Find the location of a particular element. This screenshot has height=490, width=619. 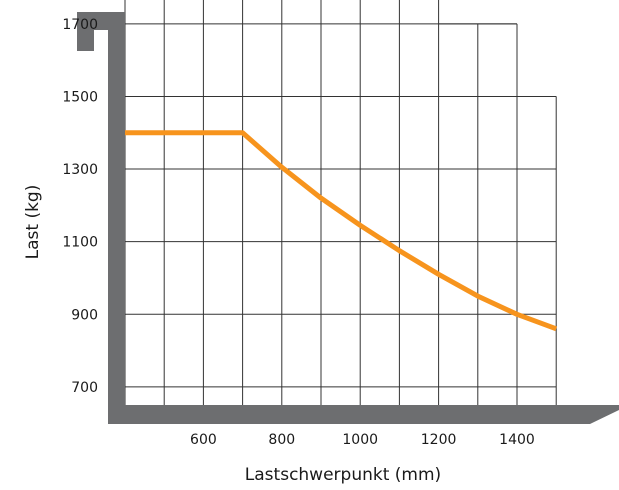

x-tick-label: 600 is located at coordinates (203, 440).